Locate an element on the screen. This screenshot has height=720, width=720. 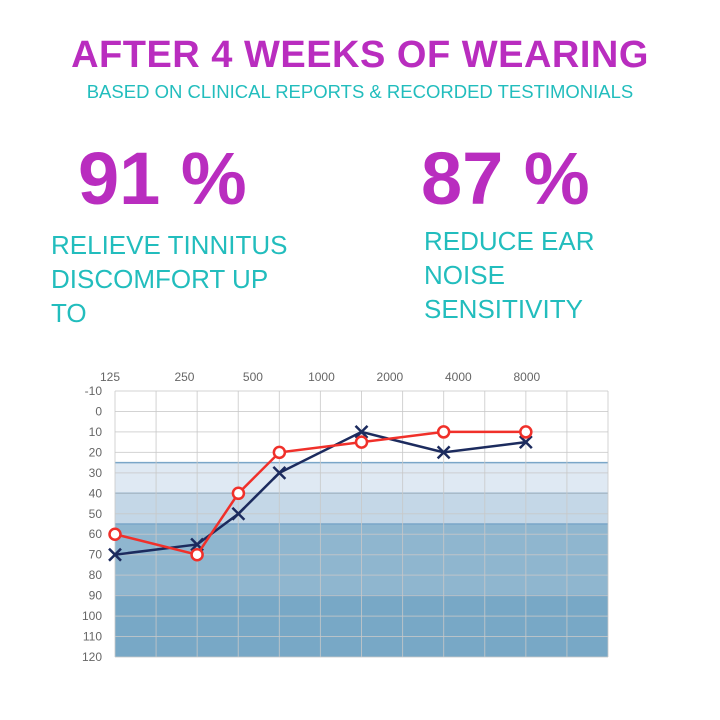
y-tick-label: 120 is located at coordinates (92, 657).